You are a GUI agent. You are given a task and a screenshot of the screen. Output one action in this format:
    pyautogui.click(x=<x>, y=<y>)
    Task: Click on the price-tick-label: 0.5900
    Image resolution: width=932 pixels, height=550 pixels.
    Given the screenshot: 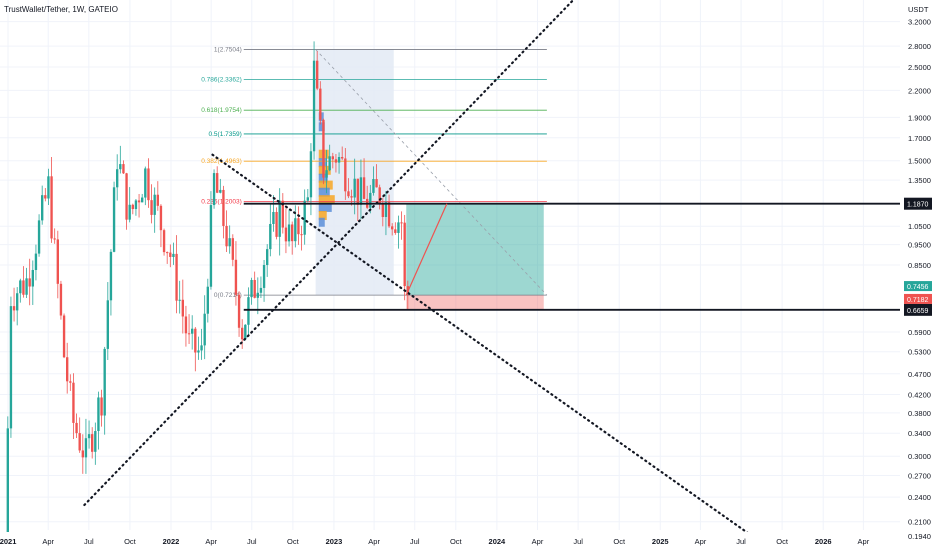 What is the action you would take?
    pyautogui.click(x=919, y=332)
    